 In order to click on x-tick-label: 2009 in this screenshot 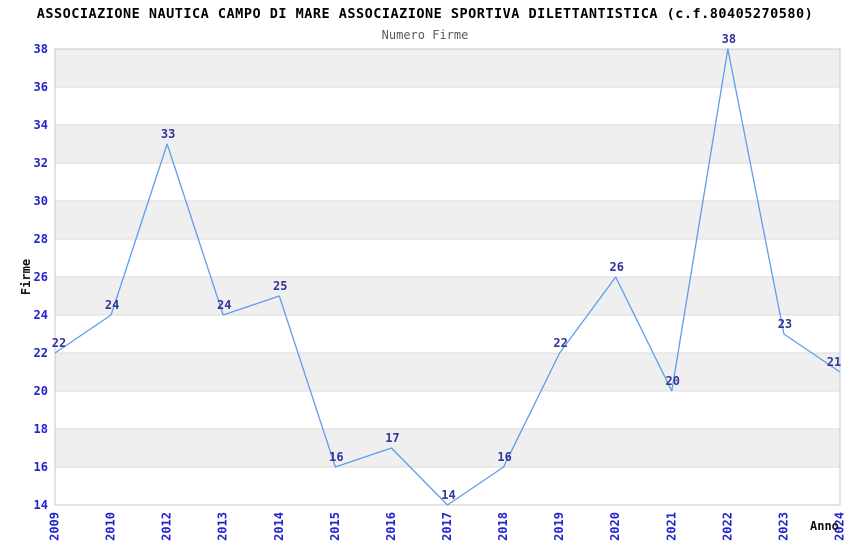, I will do `click(55, 526)`.